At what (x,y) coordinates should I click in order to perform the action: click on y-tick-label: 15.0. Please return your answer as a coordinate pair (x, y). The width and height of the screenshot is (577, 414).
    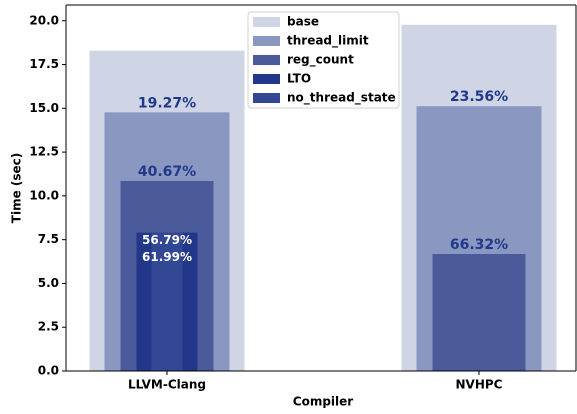
    Looking at the image, I should click on (44, 108).